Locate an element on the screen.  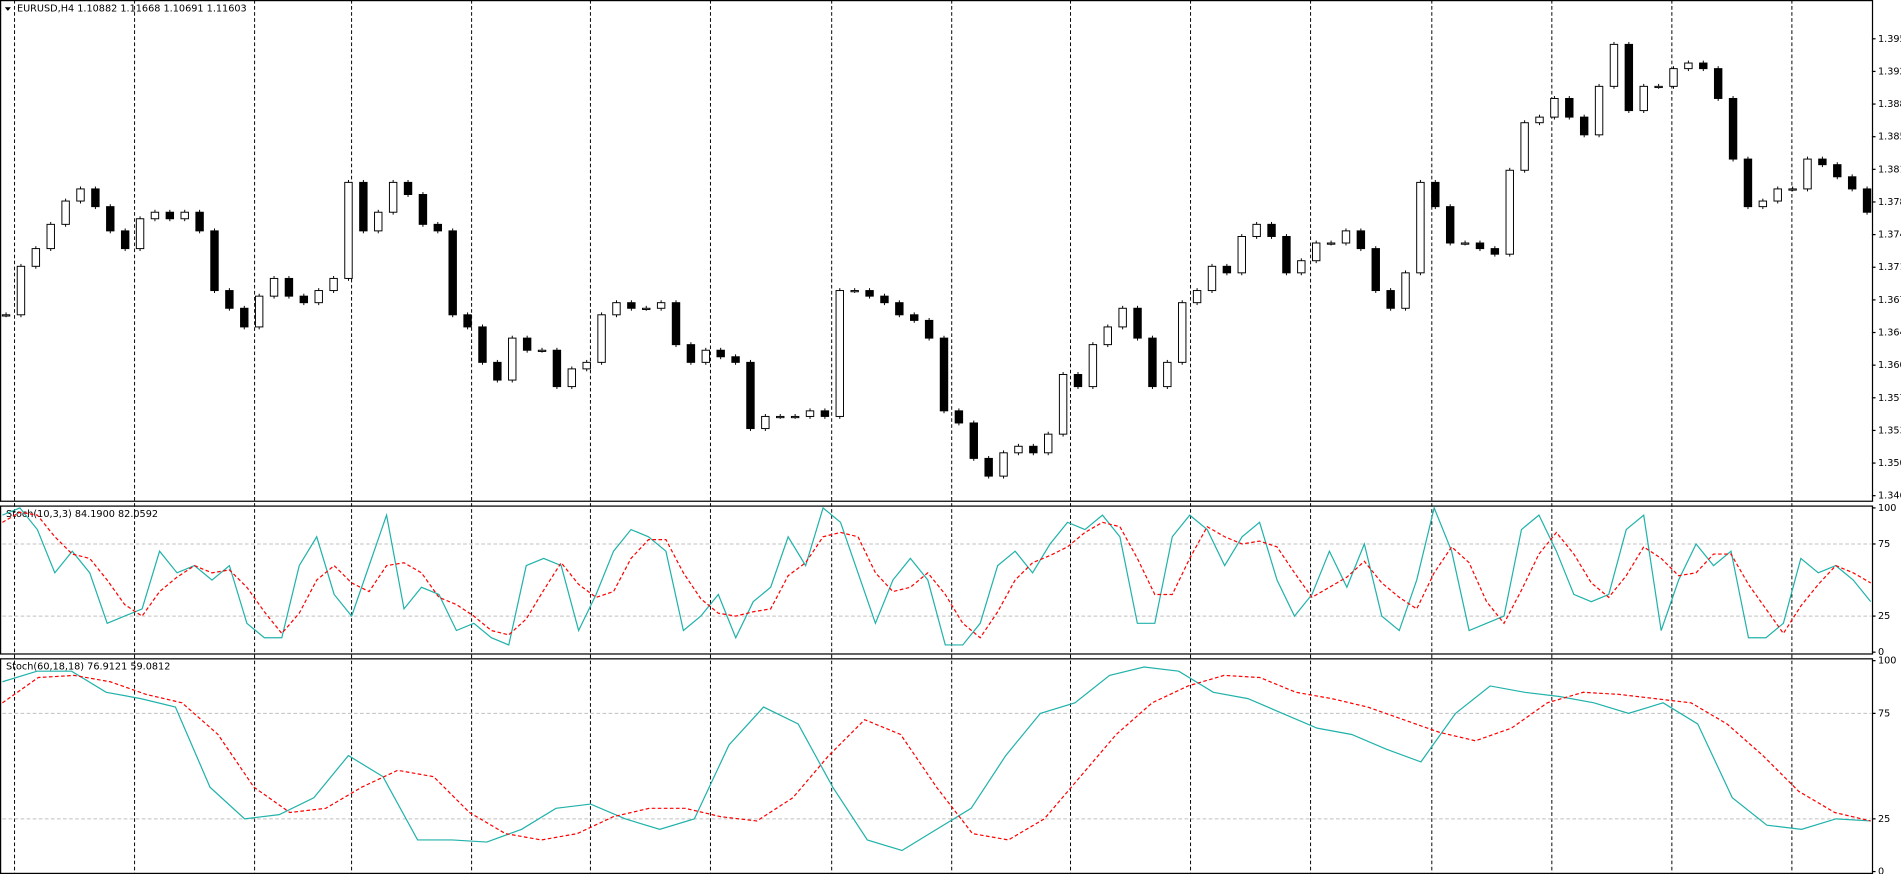
panel-title: Stoch(60,18,18) 76.9121 59.0812 is located at coordinates (88, 667).